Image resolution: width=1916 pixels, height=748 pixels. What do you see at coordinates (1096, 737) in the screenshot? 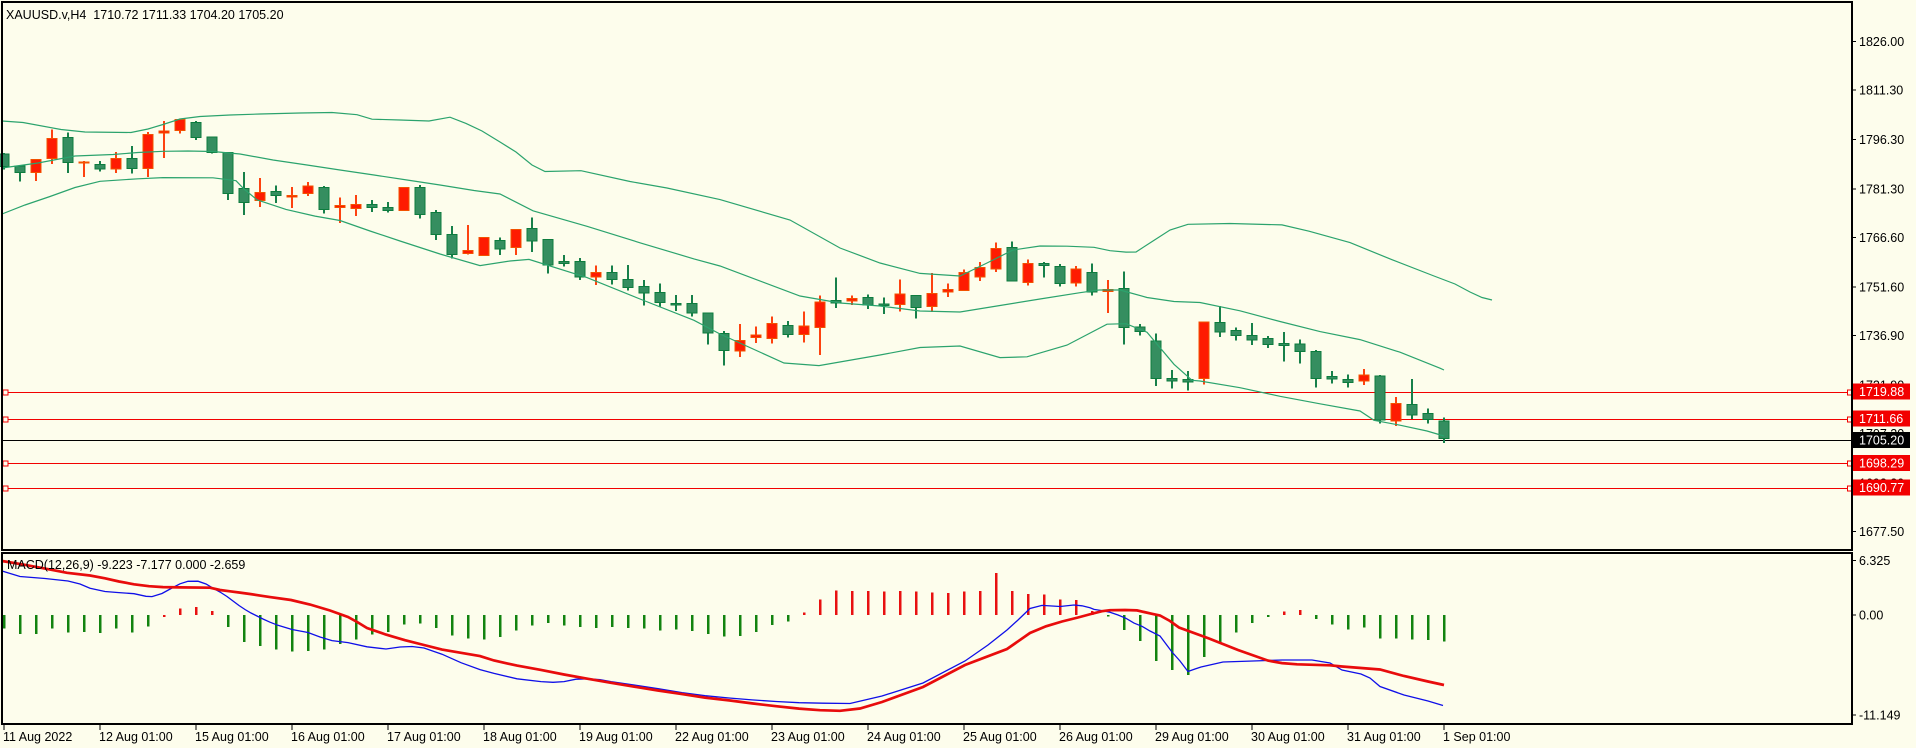
I see `svg-text: 26 Aug 01:00` at bounding box center [1096, 737].